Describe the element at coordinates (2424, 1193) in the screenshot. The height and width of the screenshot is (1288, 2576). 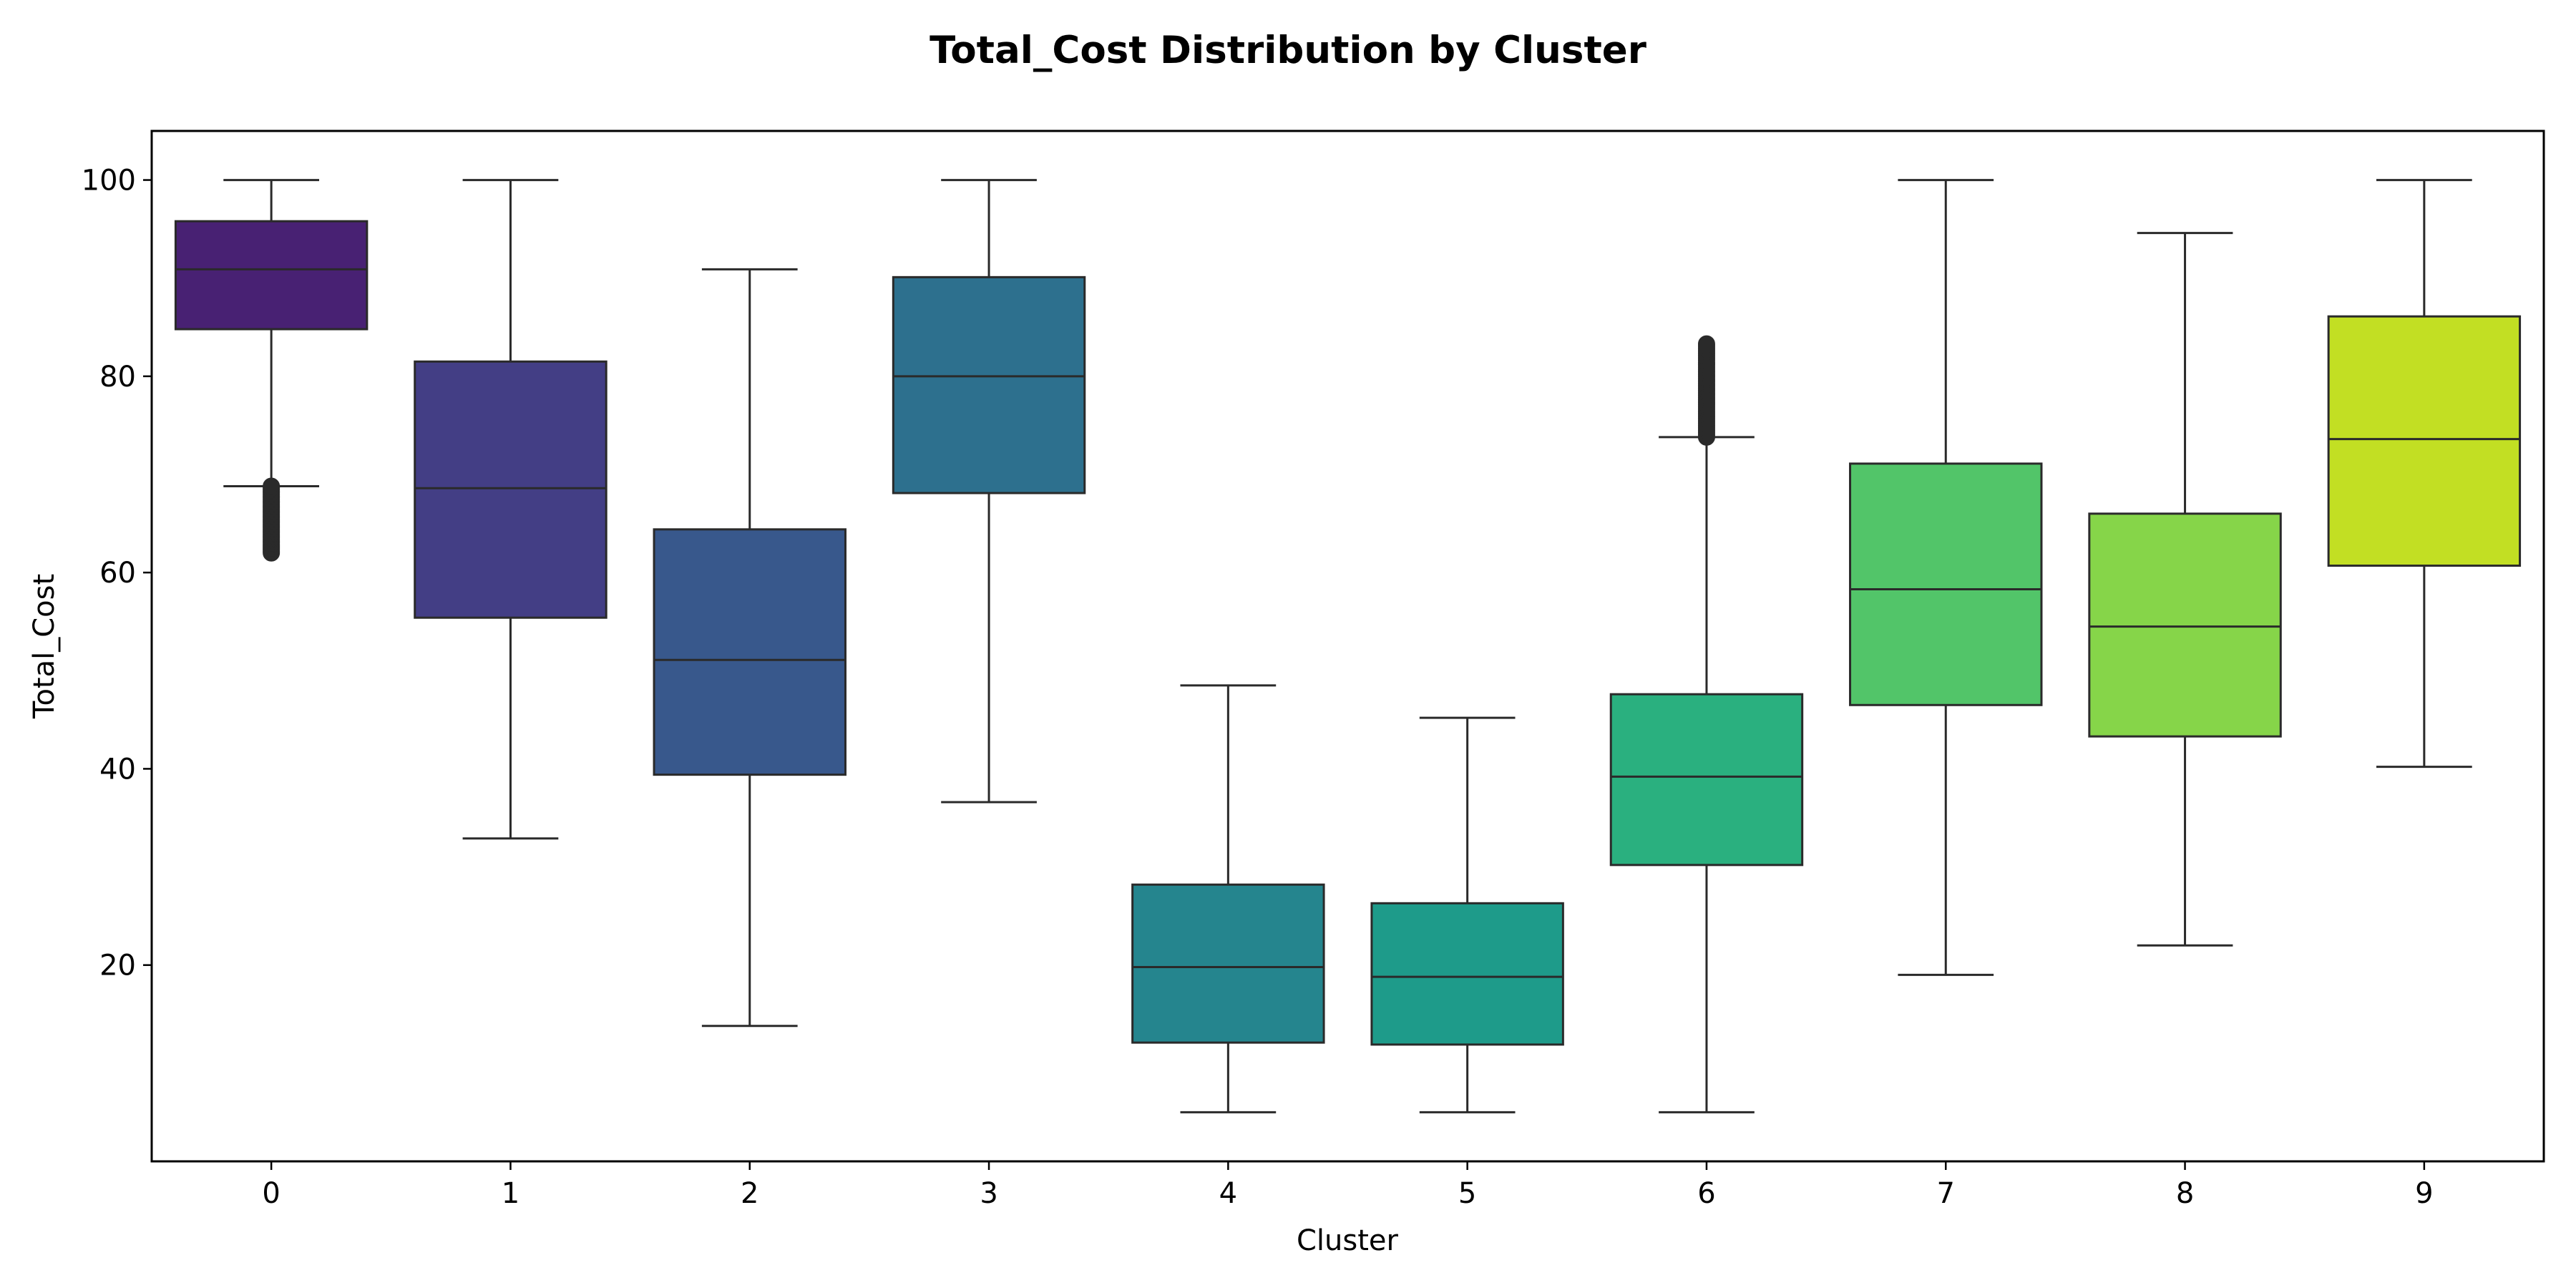
I see `x-tick-label: 9` at that location.